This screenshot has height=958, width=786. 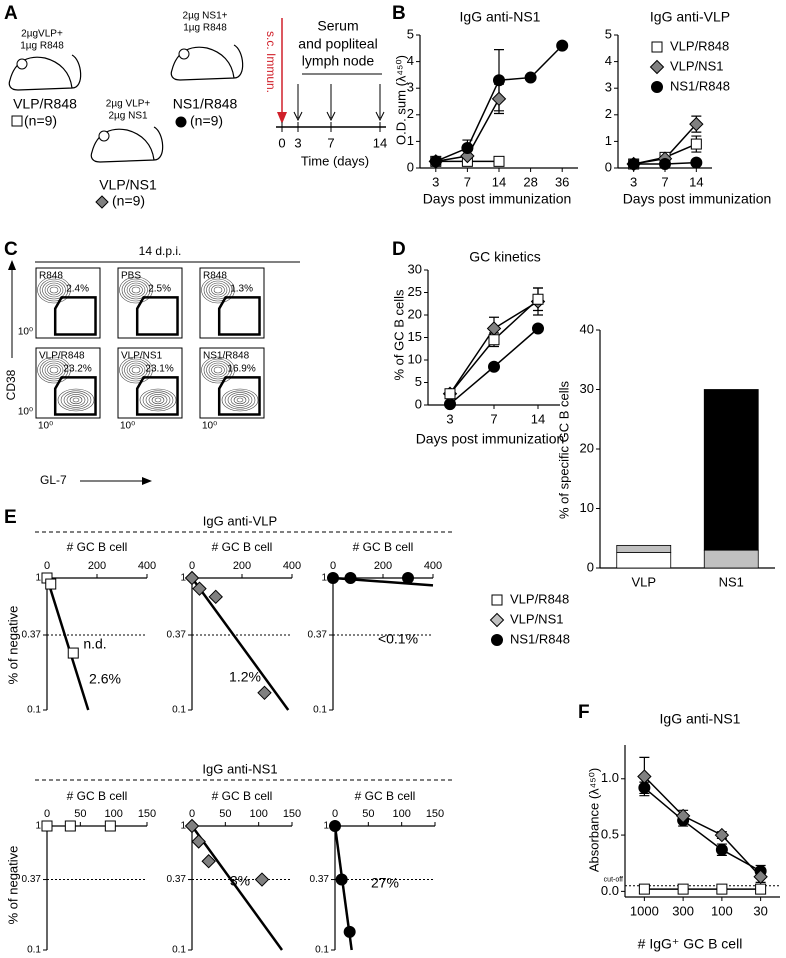 What do you see at coordinates (159, 369) in the screenshot?
I see `gate-percent: 23.1%` at bounding box center [159, 369].